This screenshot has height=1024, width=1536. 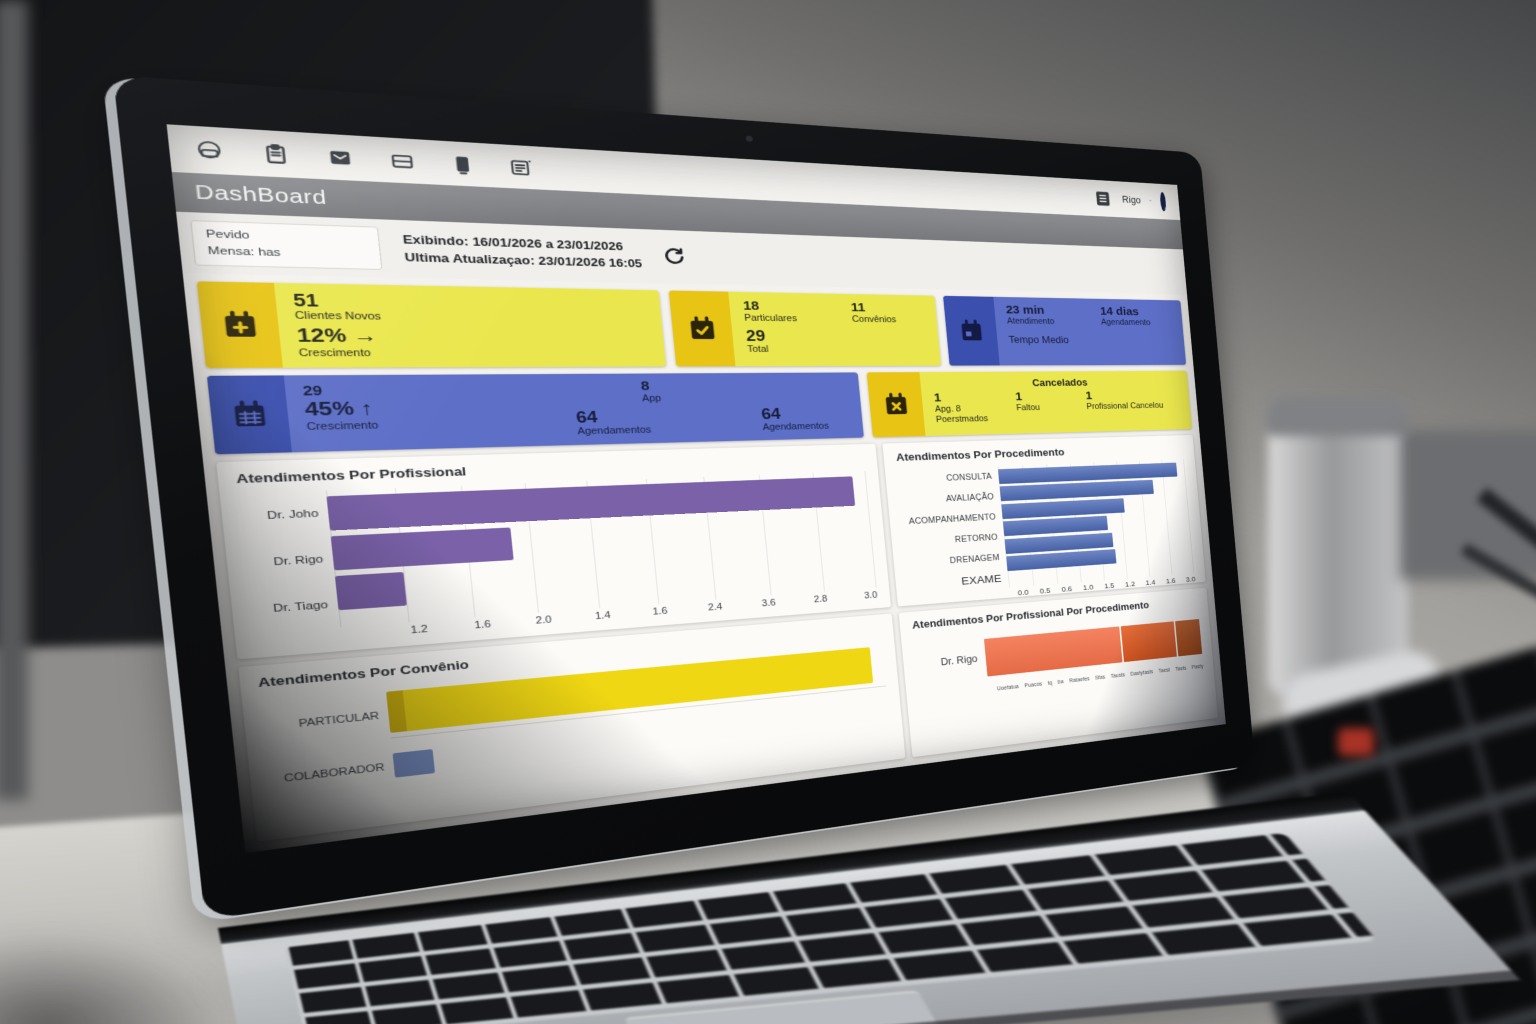 I want to click on cancelados-item1-sub: Poerstmados, so click(x=962, y=419).